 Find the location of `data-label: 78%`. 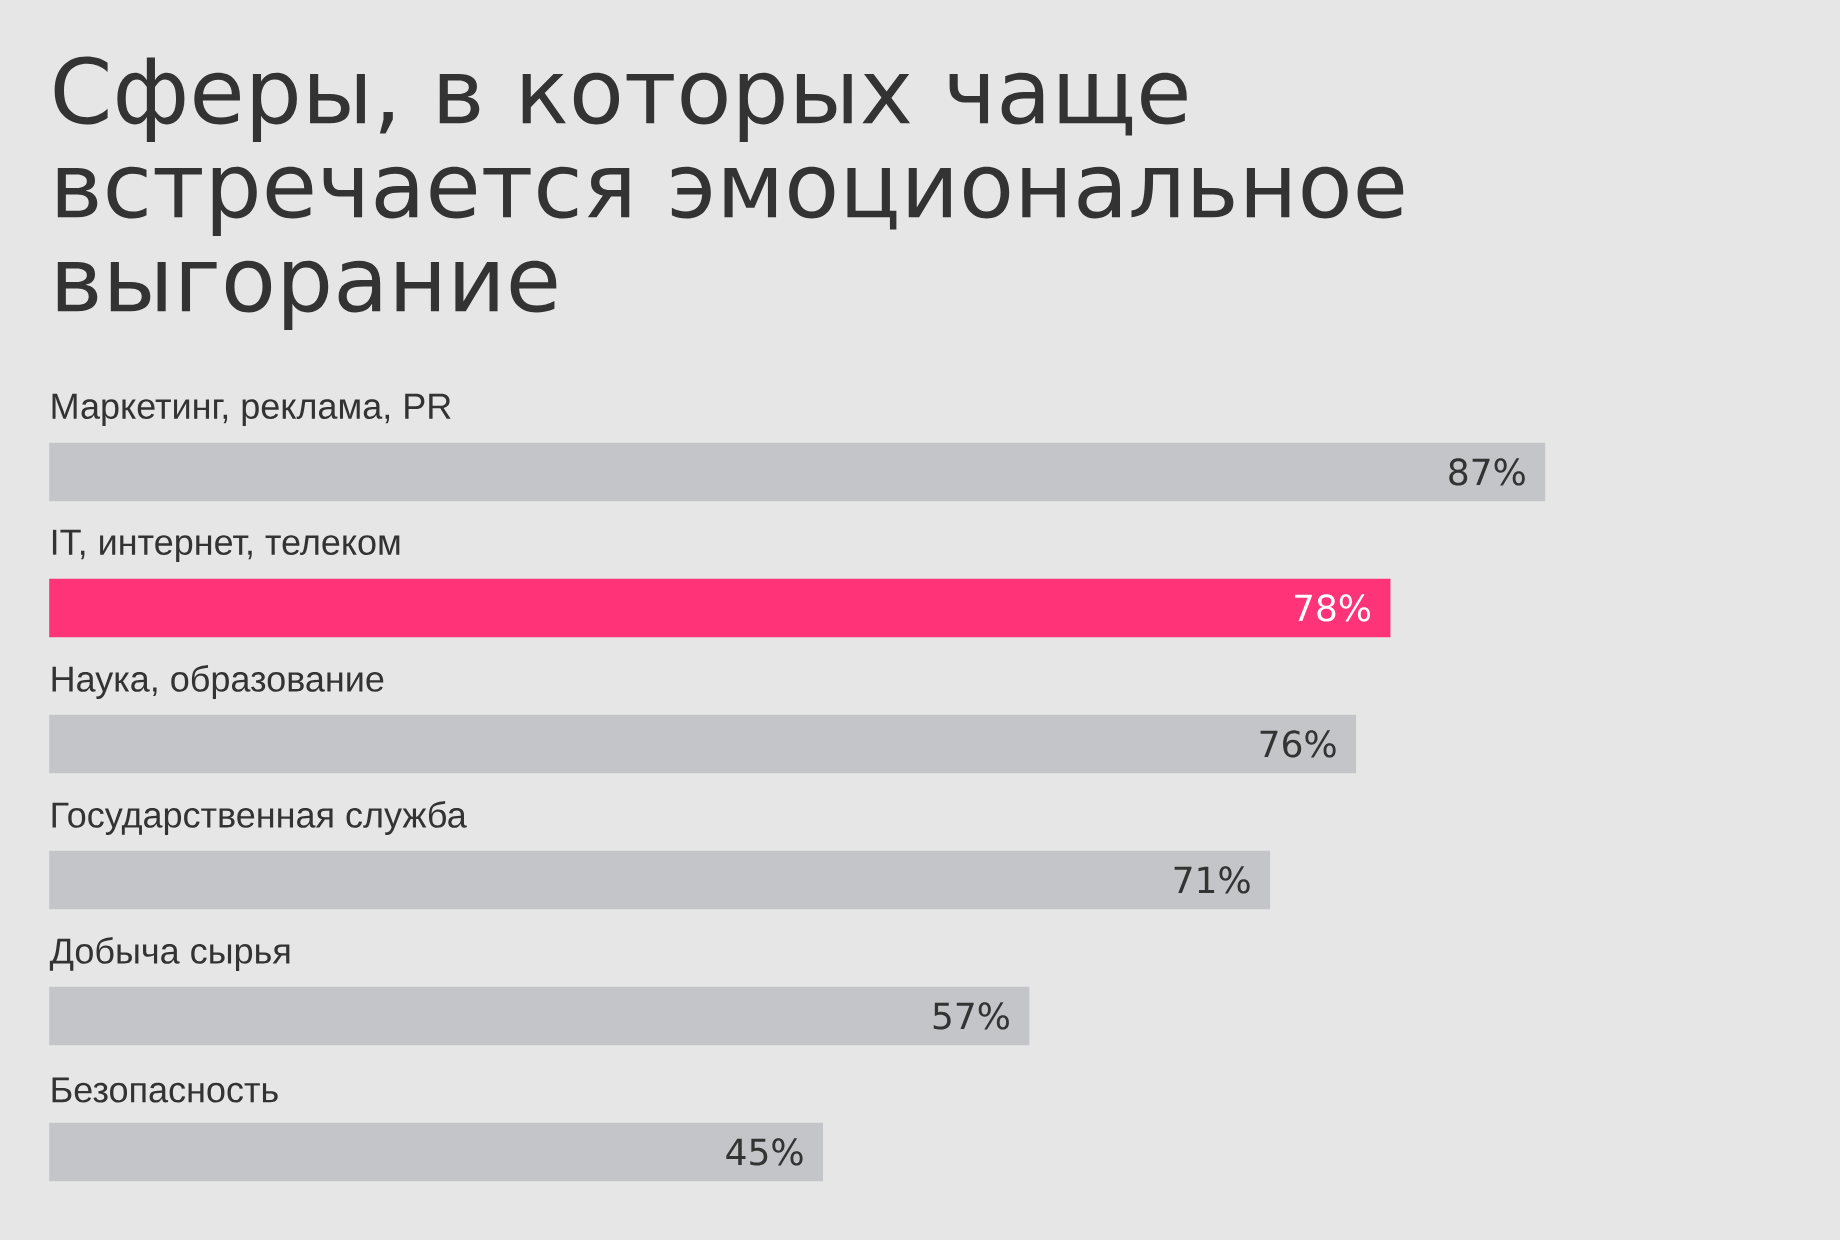

data-label: 78% is located at coordinates (1332, 608).